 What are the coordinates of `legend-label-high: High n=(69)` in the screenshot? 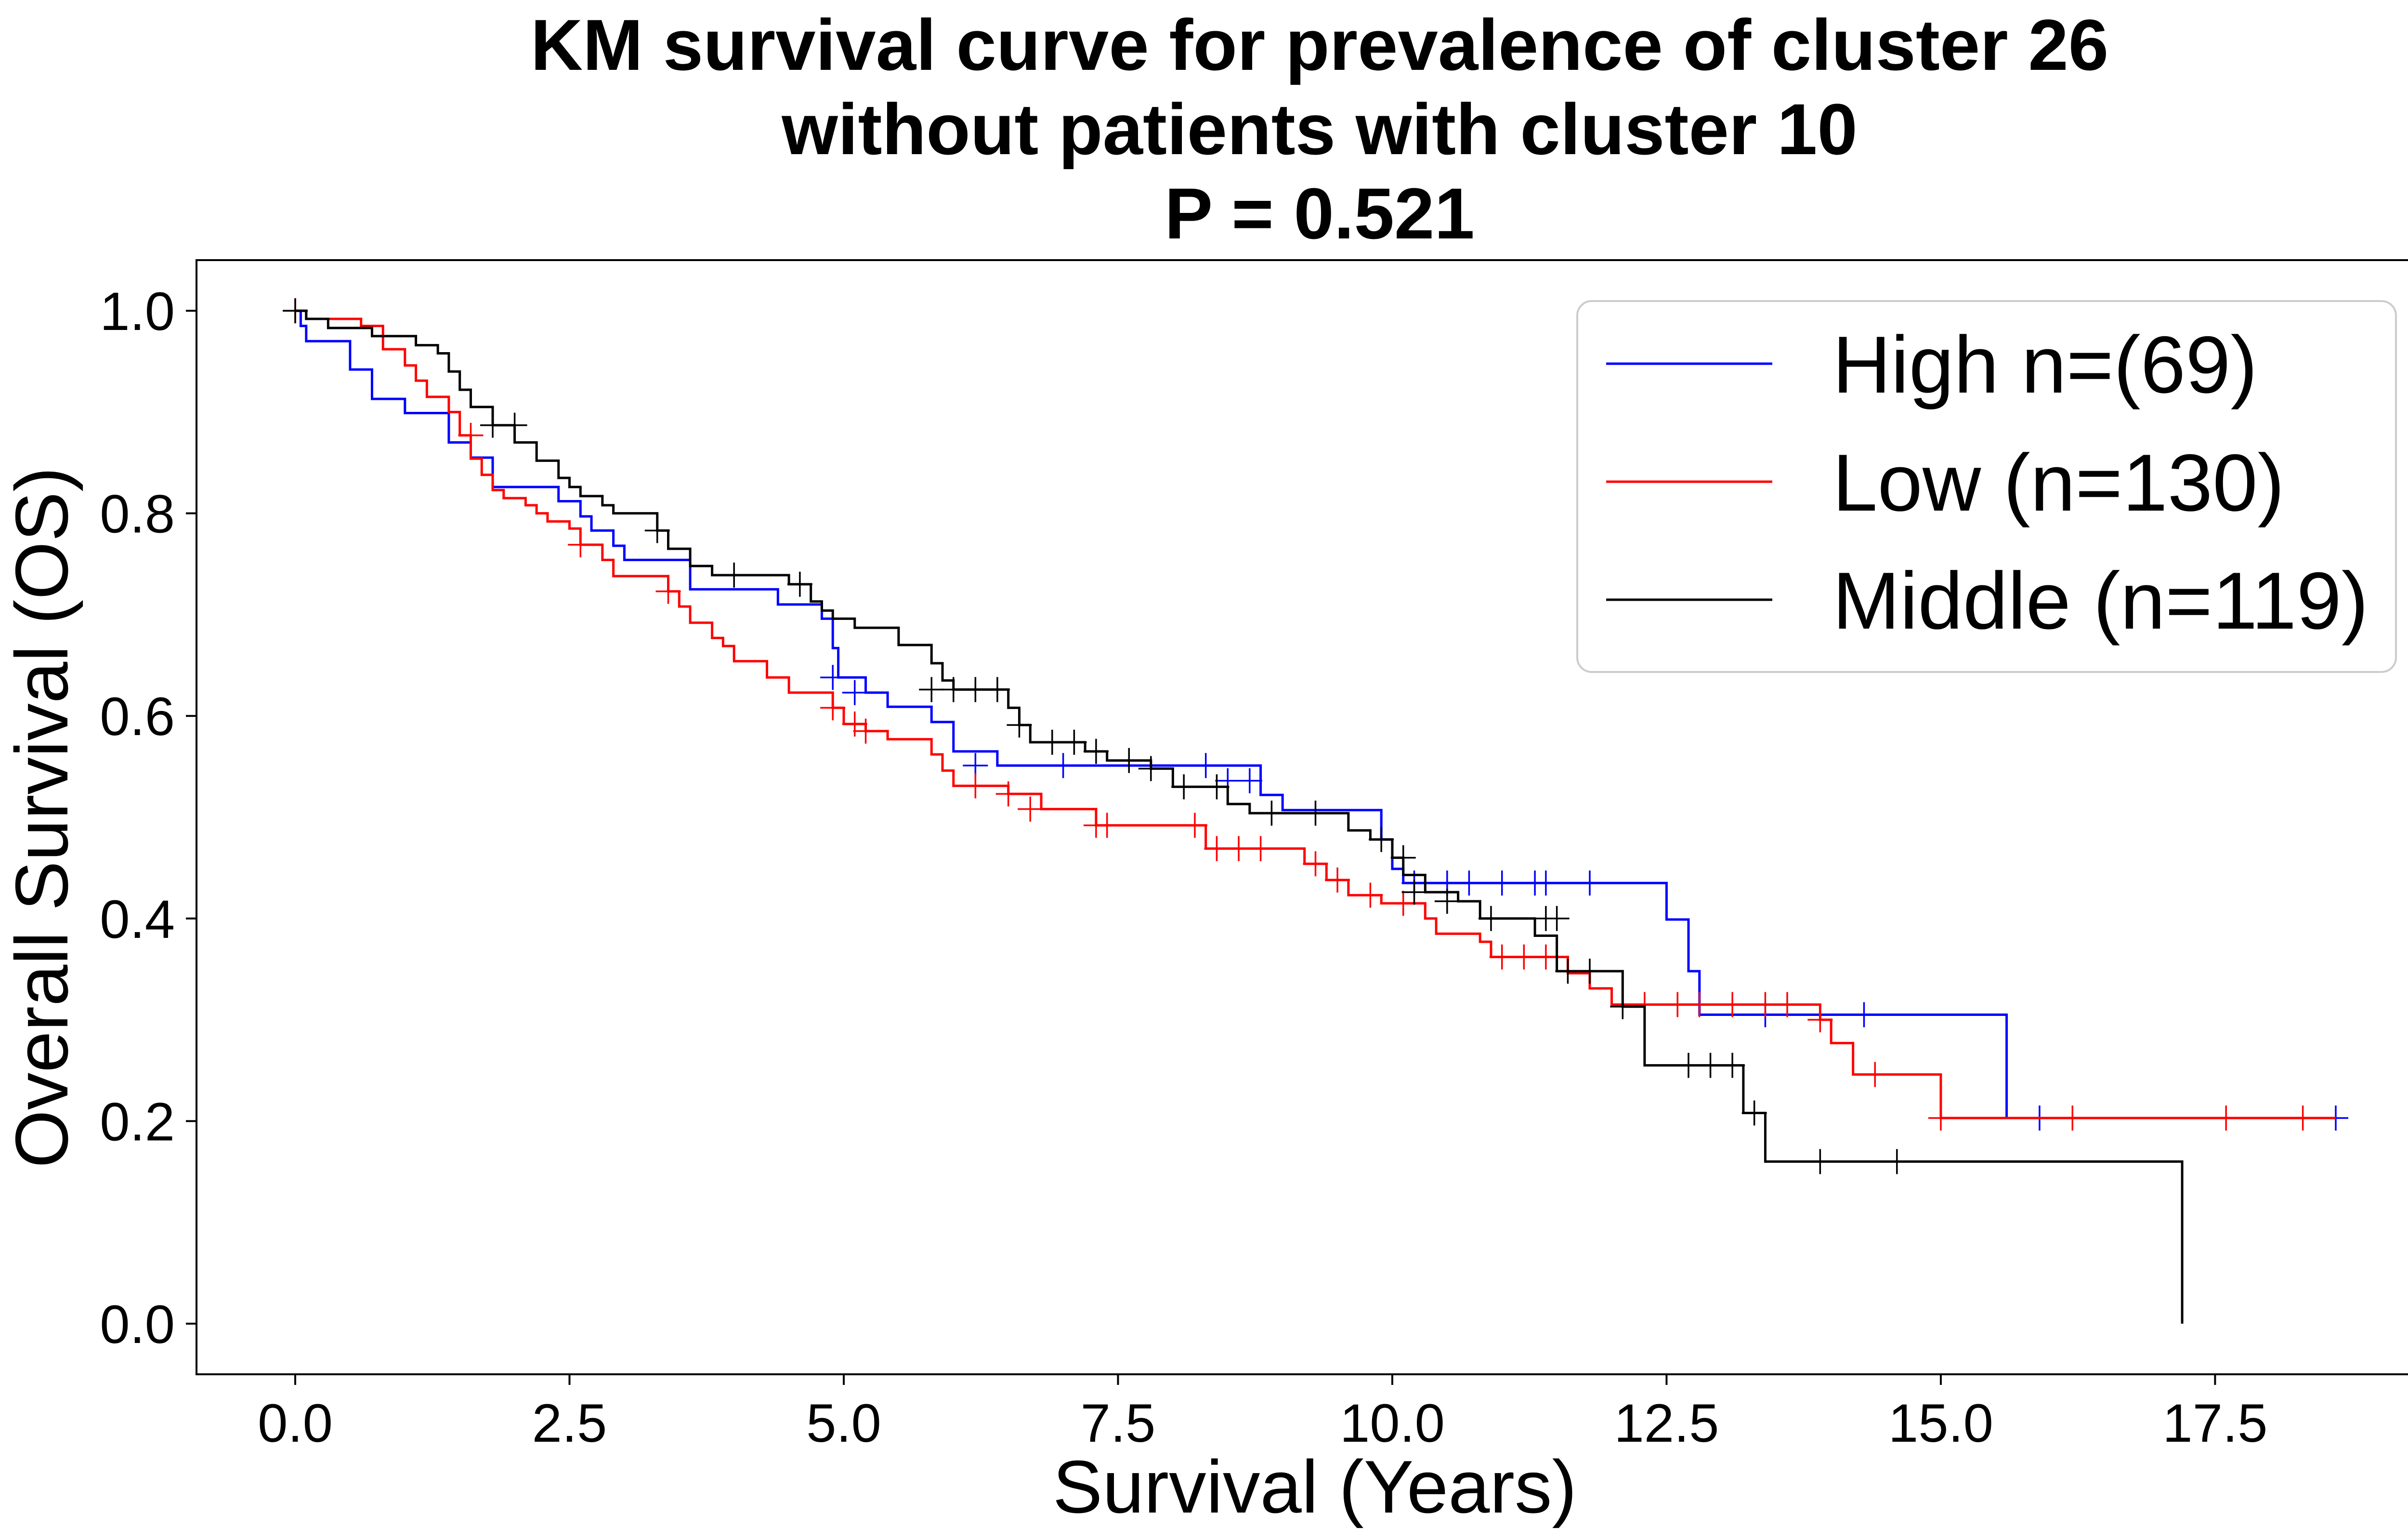 It's located at (2045, 364).